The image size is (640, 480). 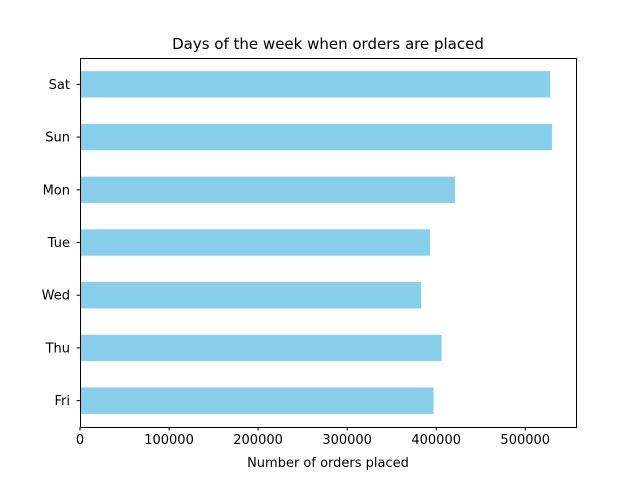 I want to click on y-tick-label: Mon, so click(x=56, y=190).